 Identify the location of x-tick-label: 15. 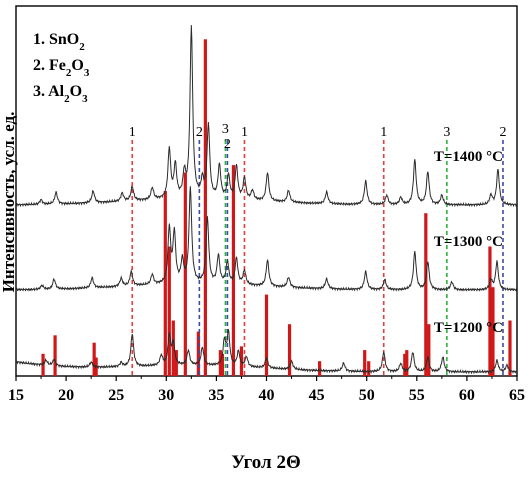
(16, 395).